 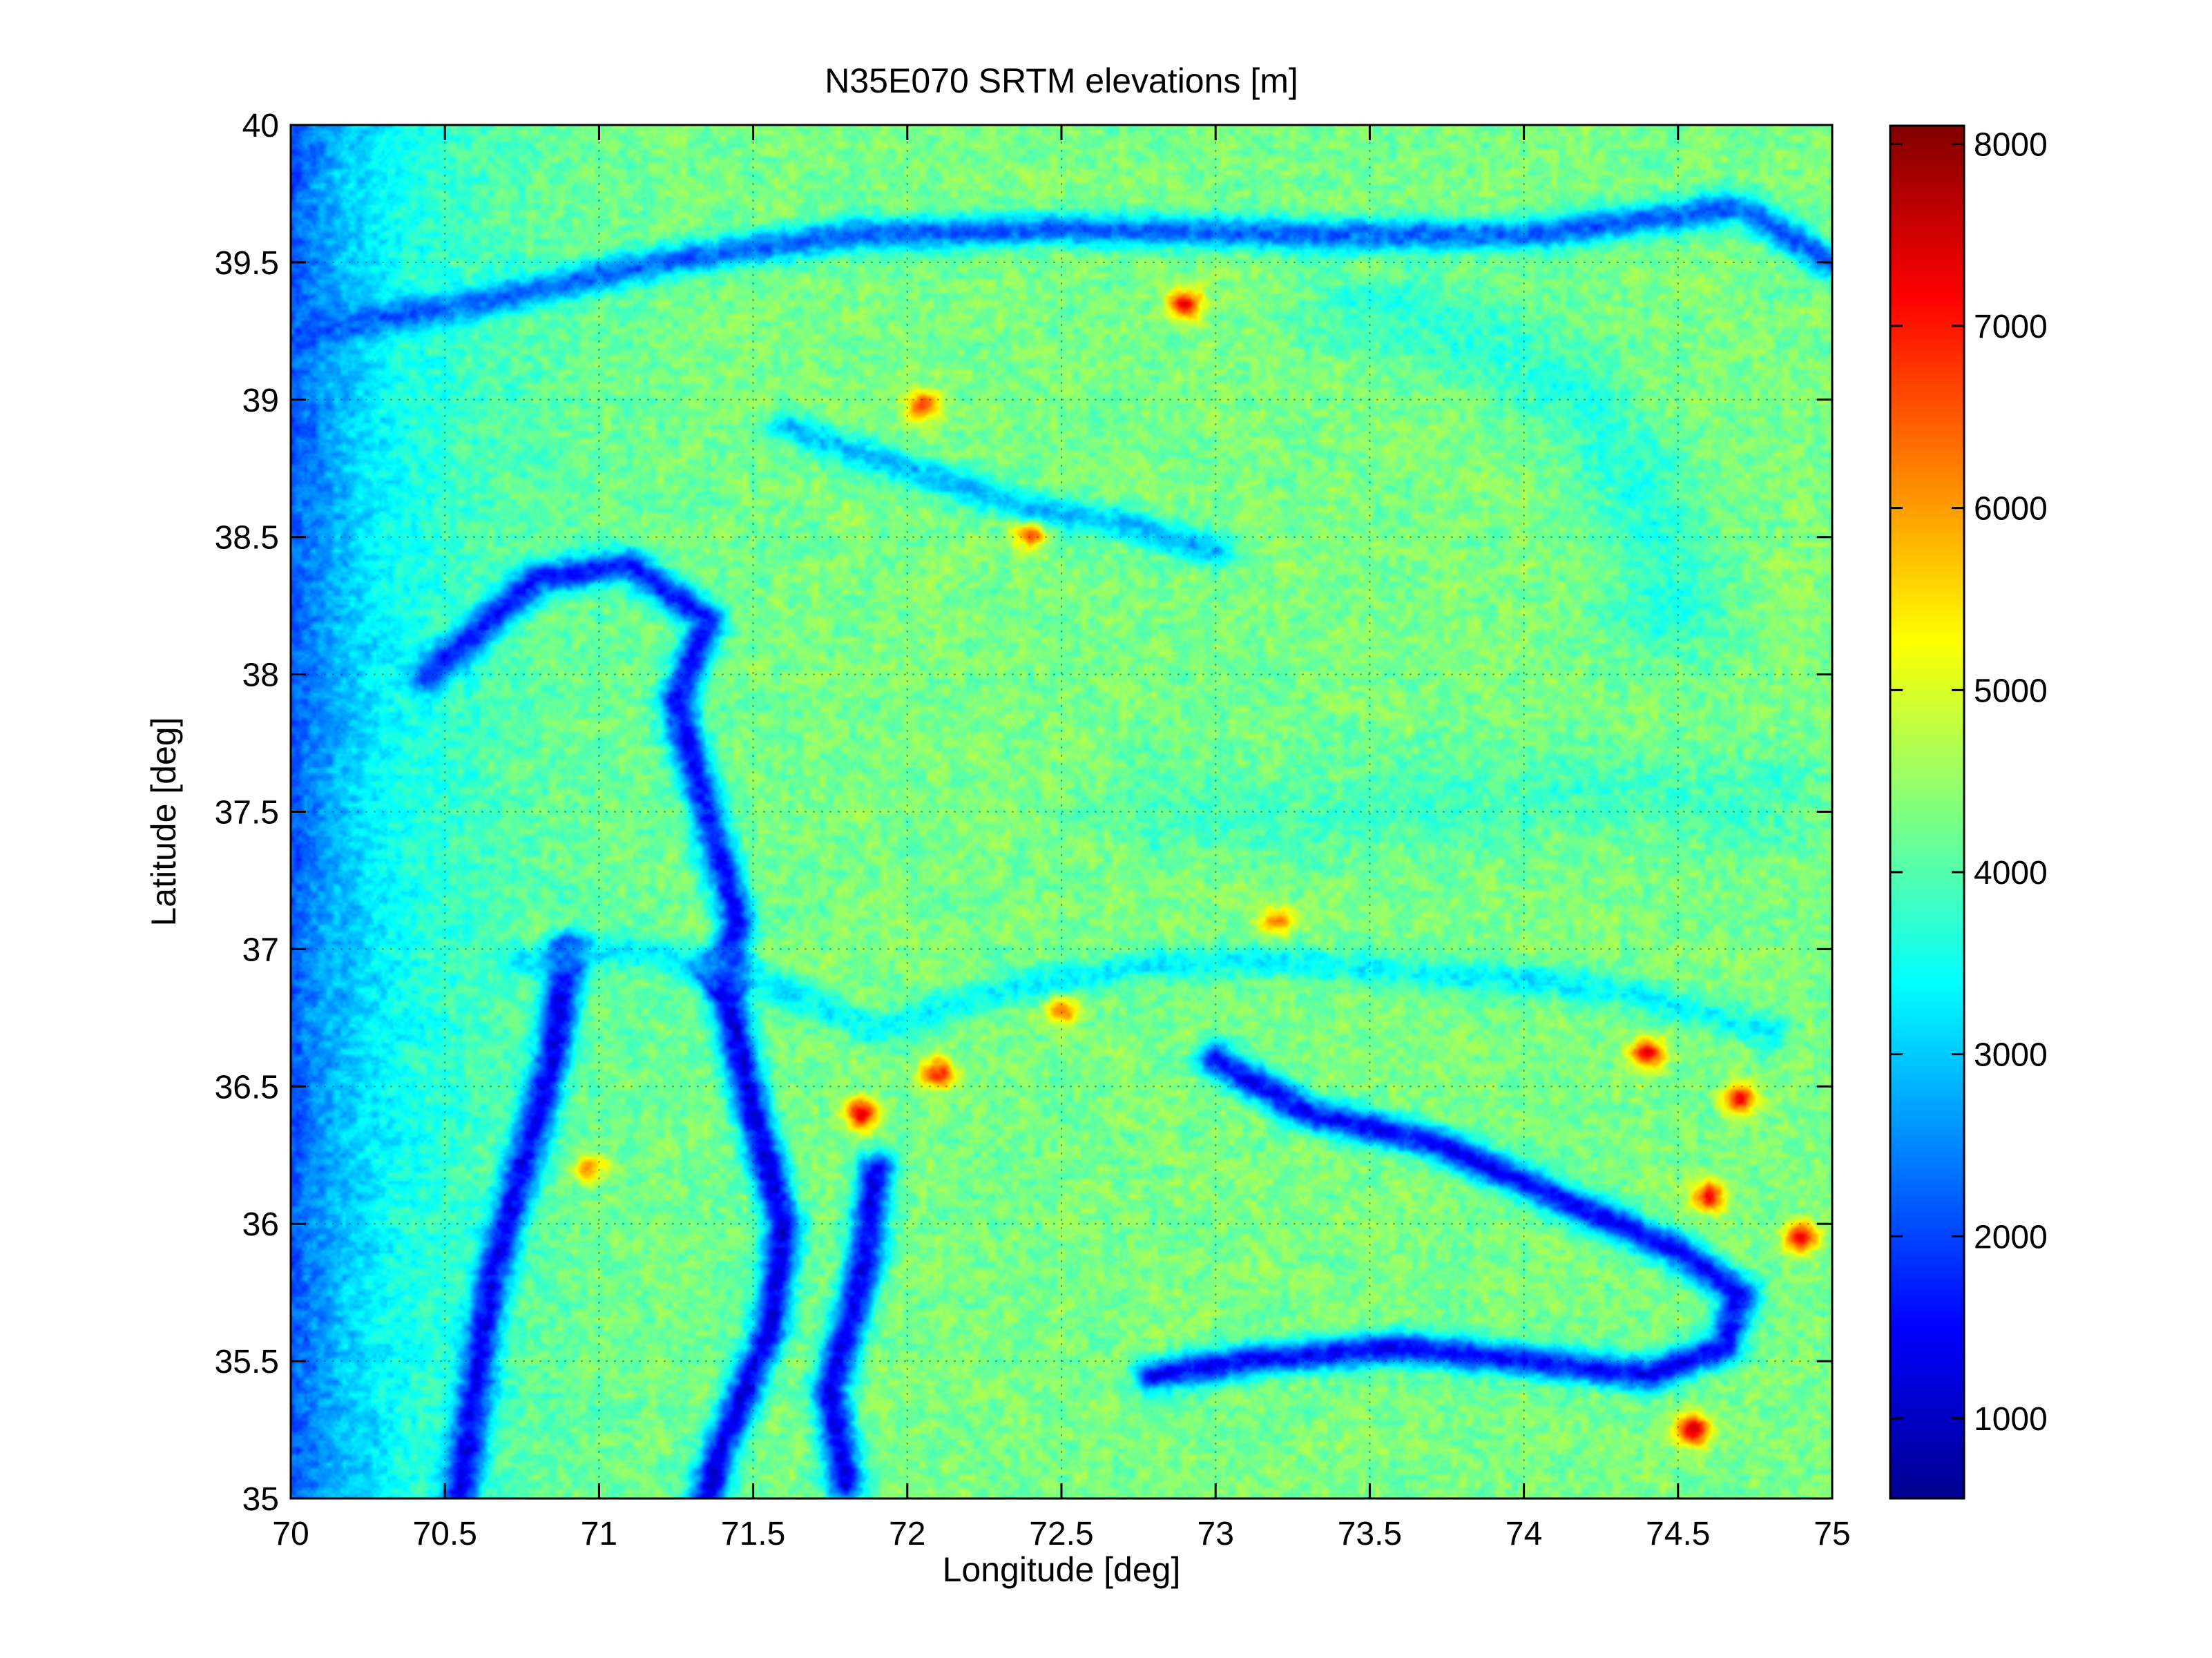 I want to click on y-tick-label: 37, so click(x=261, y=950).